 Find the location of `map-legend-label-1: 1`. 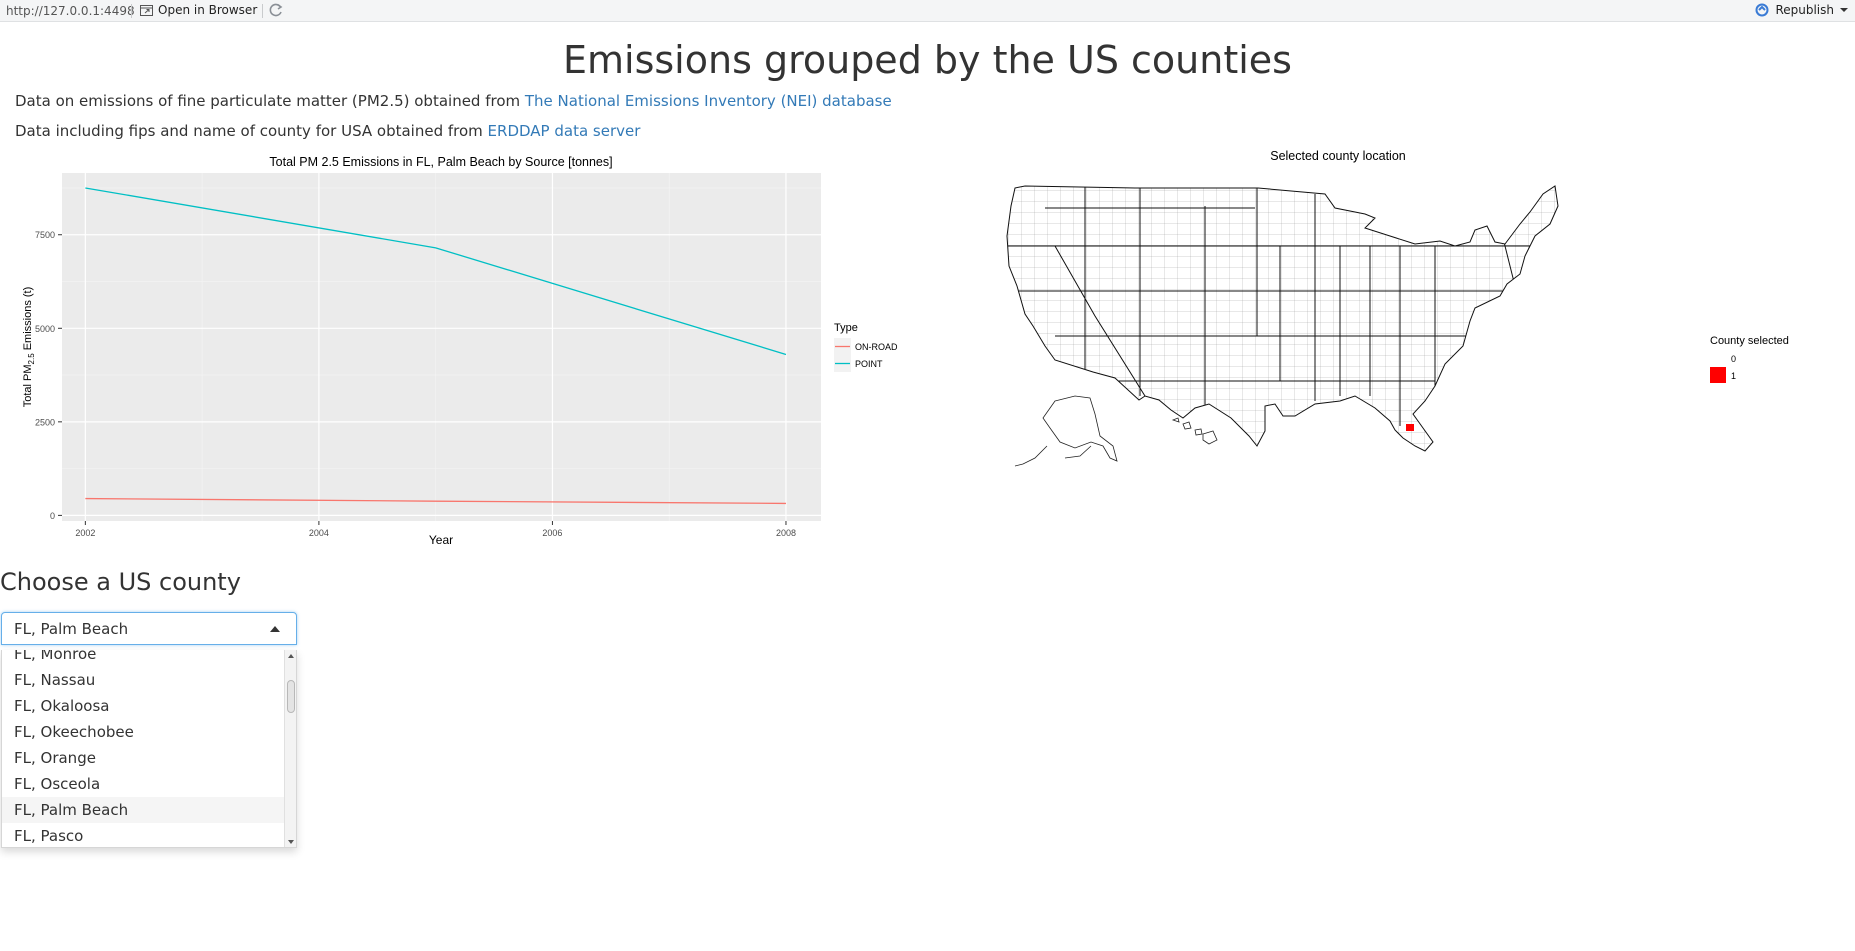

map-legend-label-1: 1 is located at coordinates (1733, 376).